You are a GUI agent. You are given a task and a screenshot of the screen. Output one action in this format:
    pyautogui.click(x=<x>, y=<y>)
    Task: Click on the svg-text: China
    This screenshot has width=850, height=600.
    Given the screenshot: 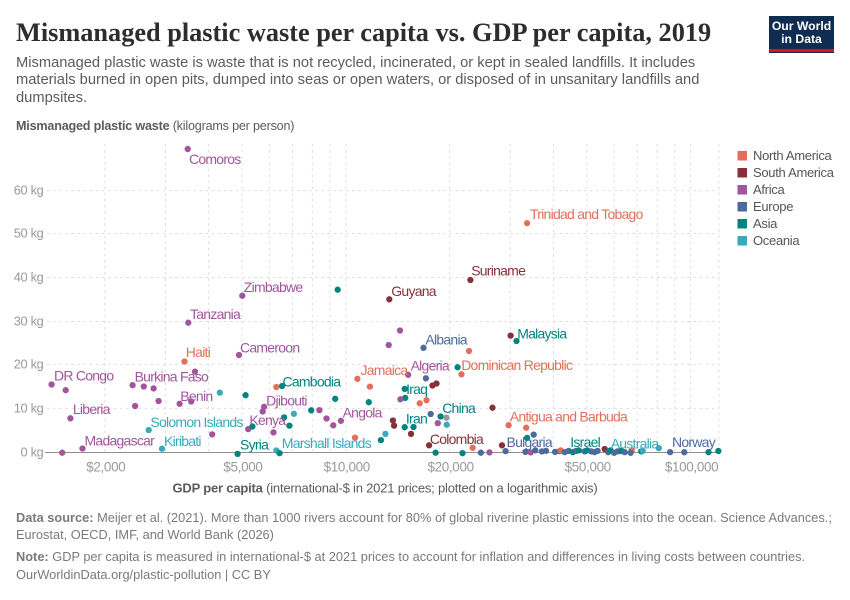 What is the action you would take?
    pyautogui.click(x=459, y=408)
    